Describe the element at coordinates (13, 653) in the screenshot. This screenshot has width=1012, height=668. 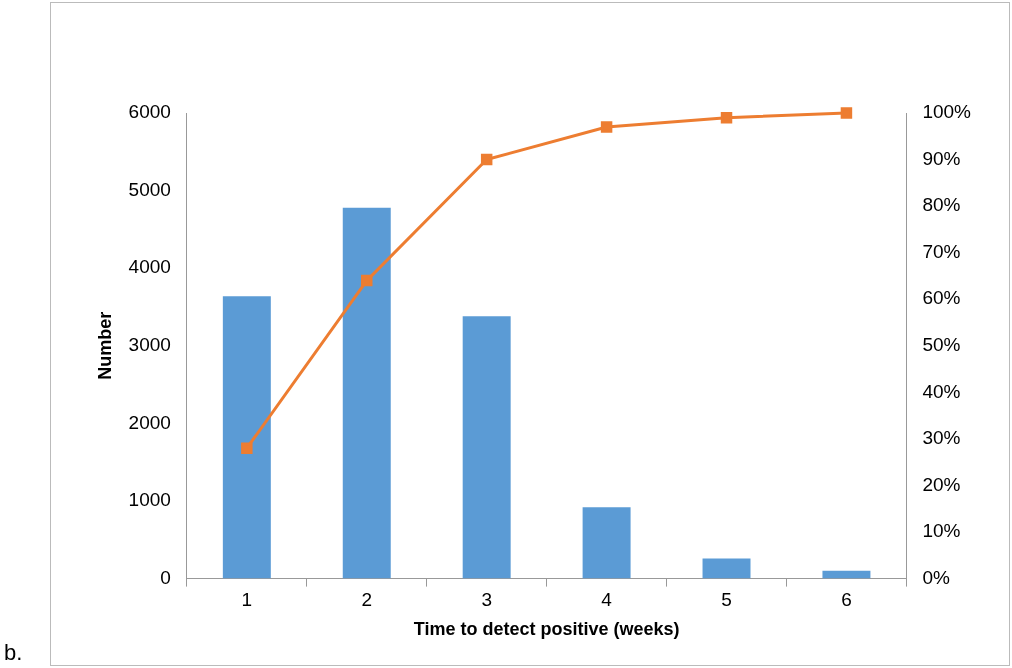
I see `text: b.` at that location.